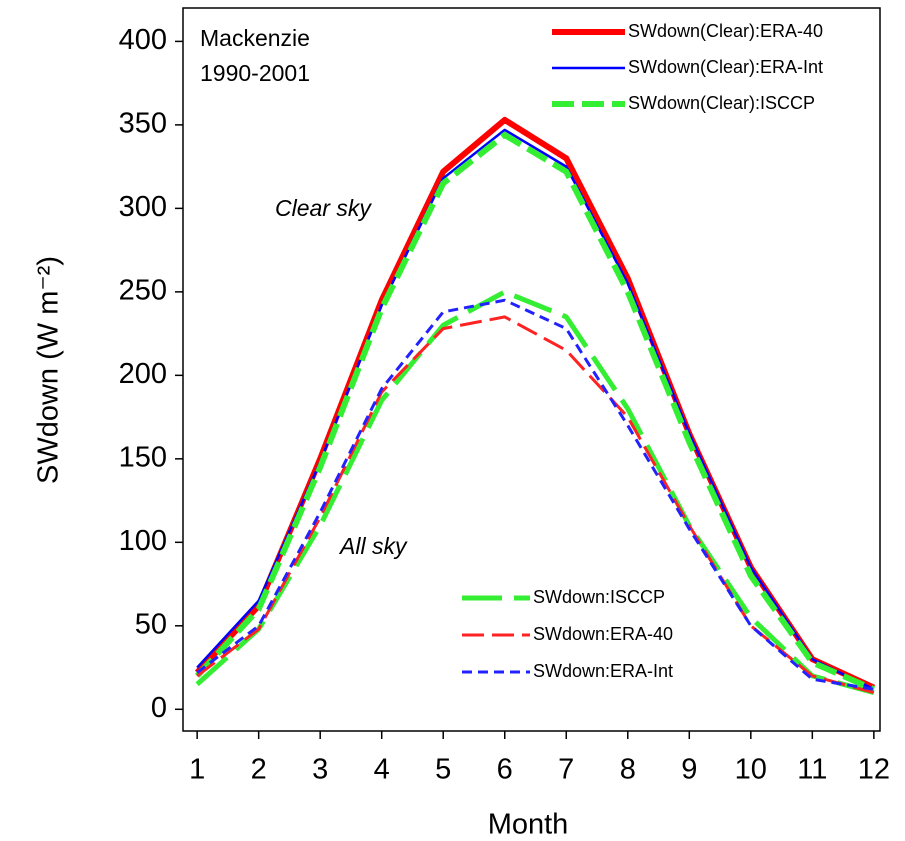  Describe the element at coordinates (255, 73) in the screenshot. I see `annotation: 1990-2001` at that location.